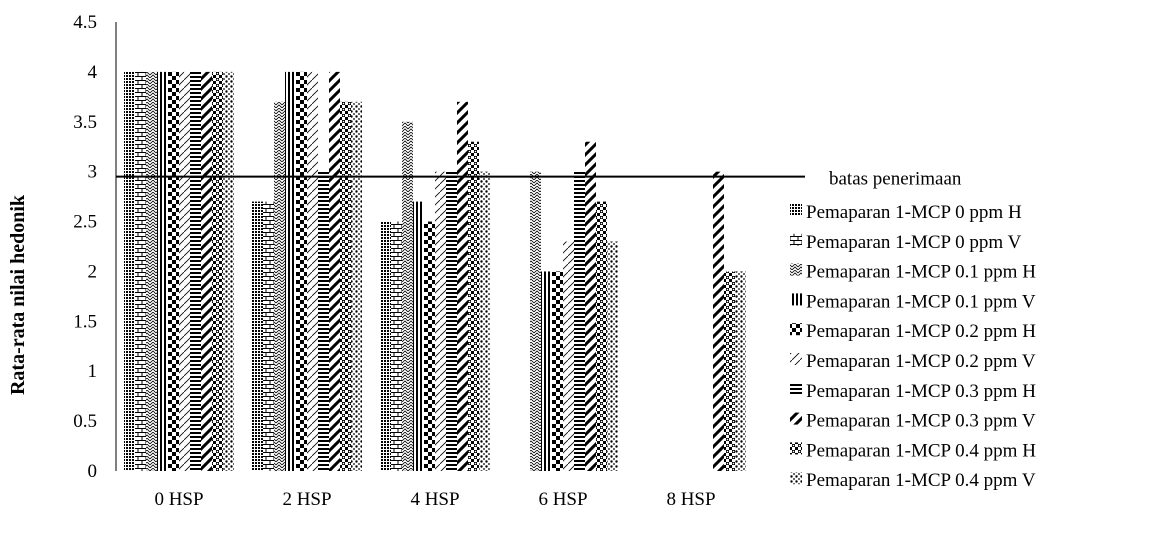 The image size is (1161, 538). I want to click on x-axis-labels: 0 HSP 2 HSP 4 HSP 6 HSP 8 HSP, so click(434, 499).